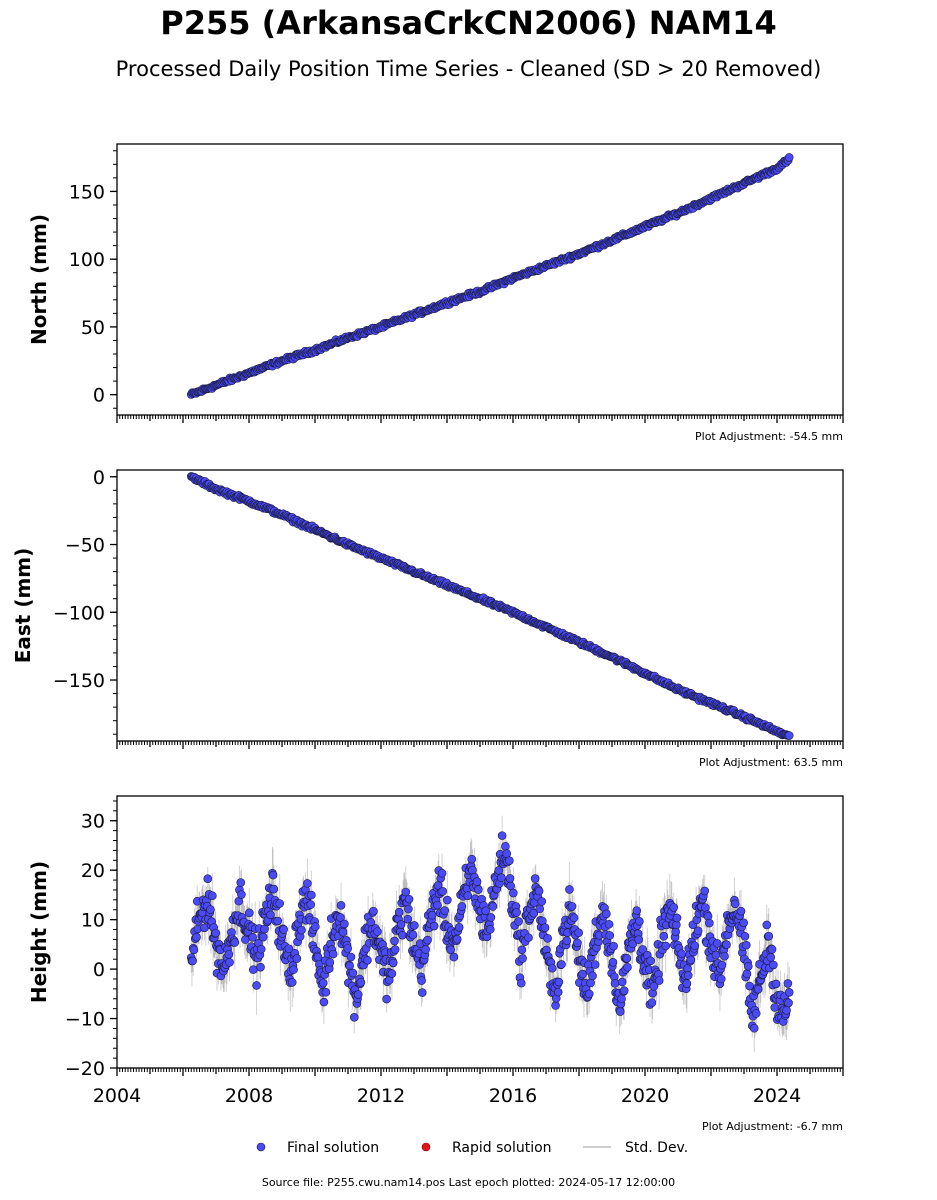 The width and height of the screenshot is (937, 1200). I want to click on y-tick-label: 30, so click(93, 822).